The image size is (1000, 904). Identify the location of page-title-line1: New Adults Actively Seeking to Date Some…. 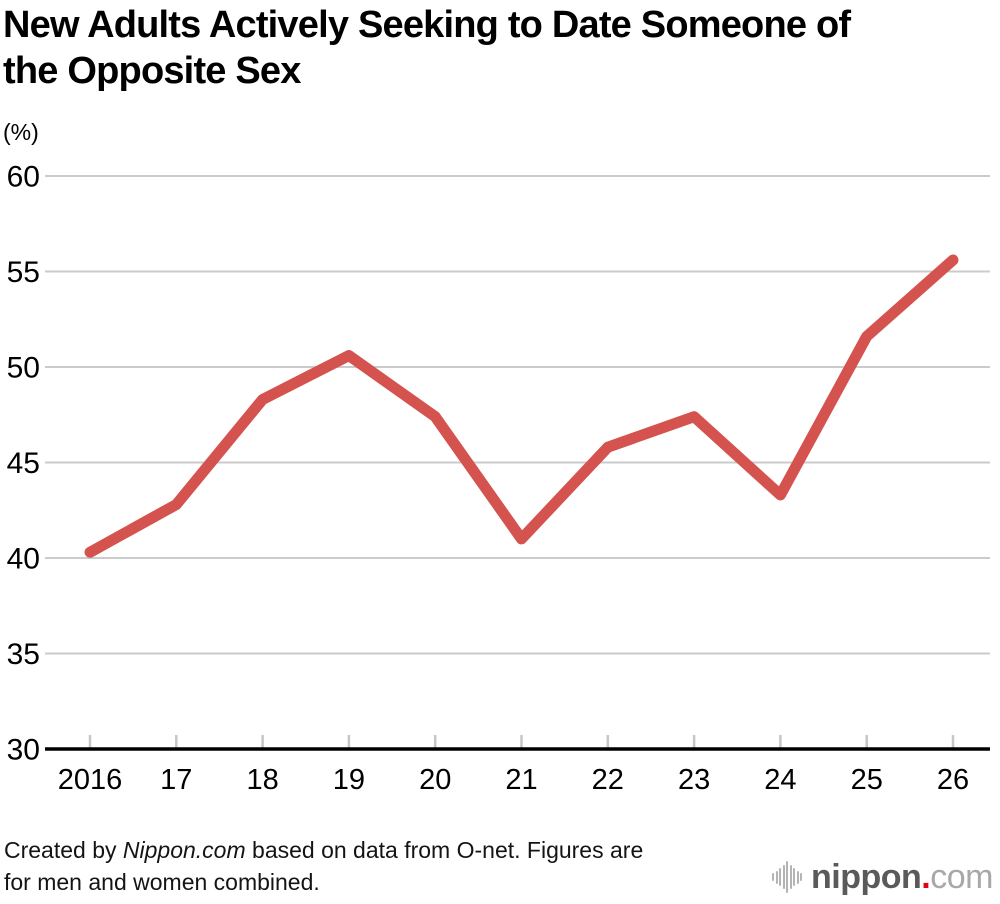
(427, 25).